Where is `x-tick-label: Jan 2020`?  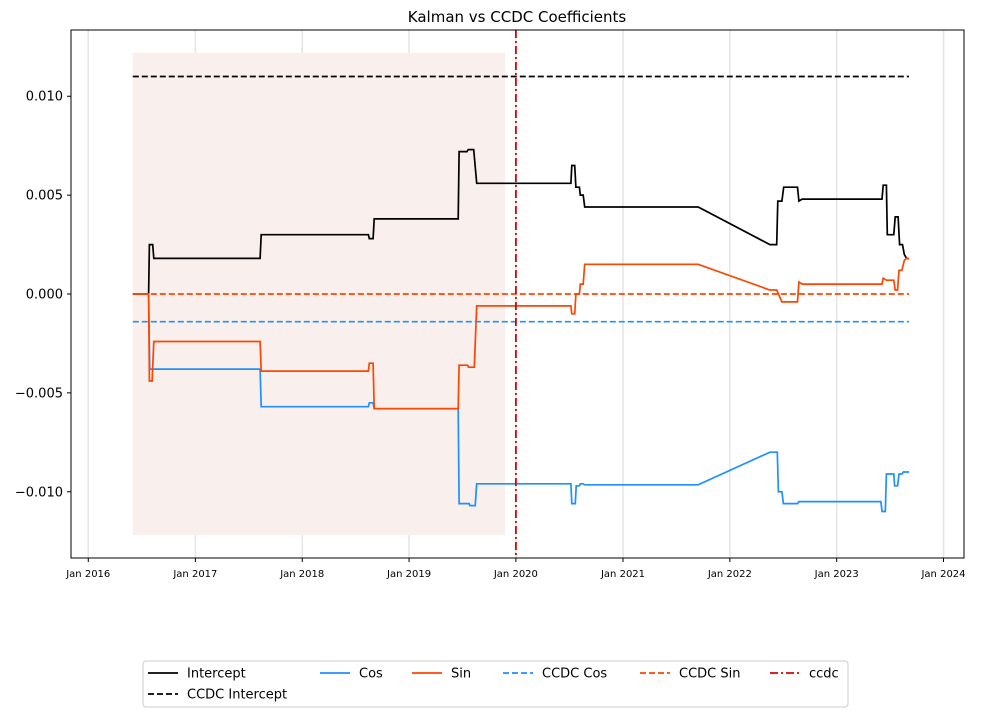 x-tick-label: Jan 2020 is located at coordinates (515, 574).